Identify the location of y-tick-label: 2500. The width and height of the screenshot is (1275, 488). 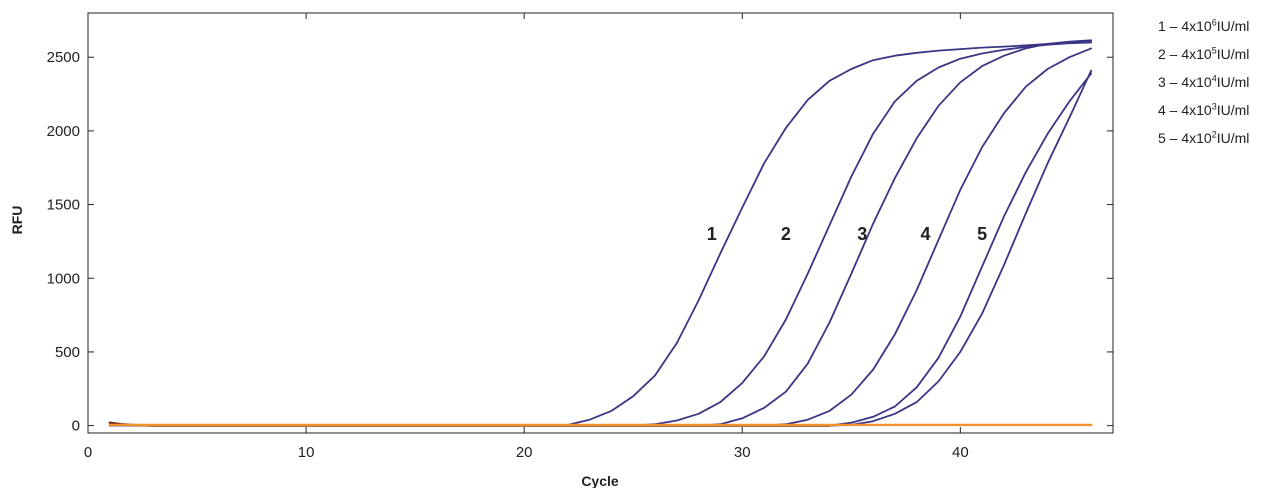
(63, 57).